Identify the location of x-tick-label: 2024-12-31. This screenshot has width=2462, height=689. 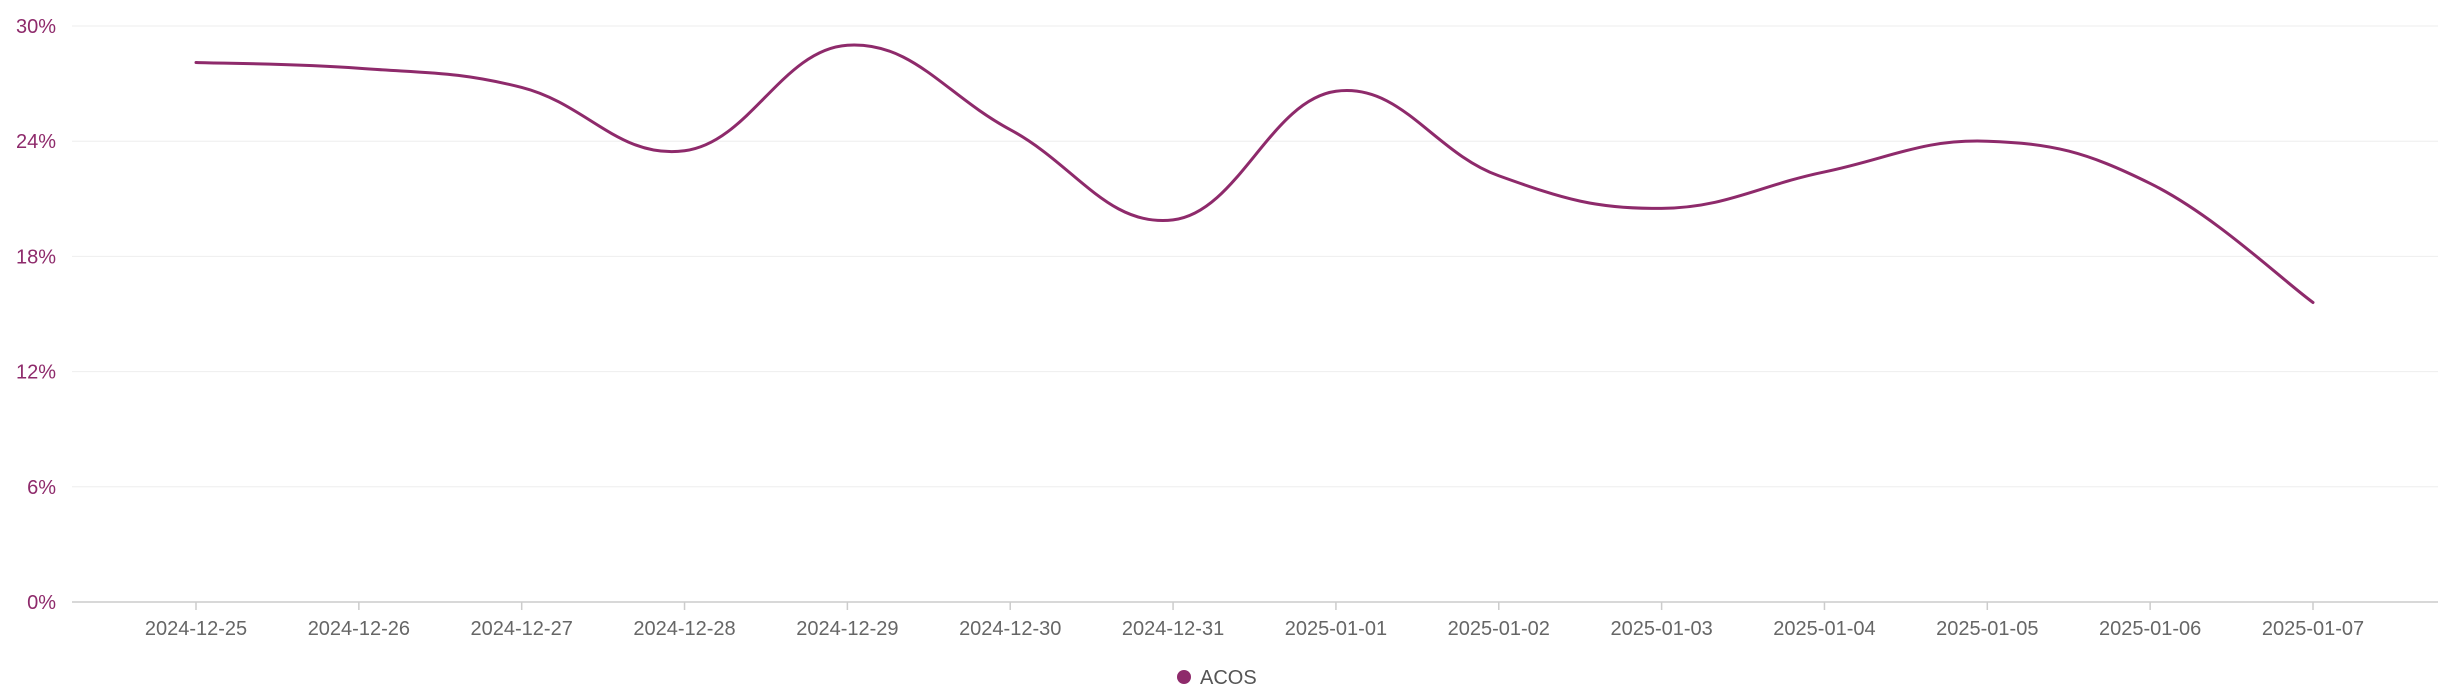
(1173, 629).